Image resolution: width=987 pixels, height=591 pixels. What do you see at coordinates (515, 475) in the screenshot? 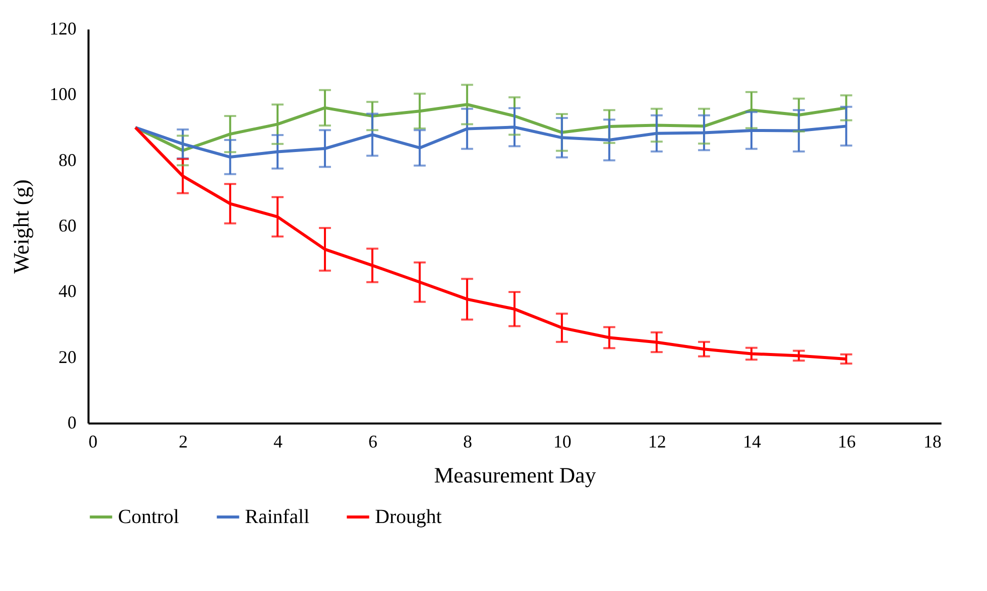
I see `x-axis-title: Measurement Day` at bounding box center [515, 475].